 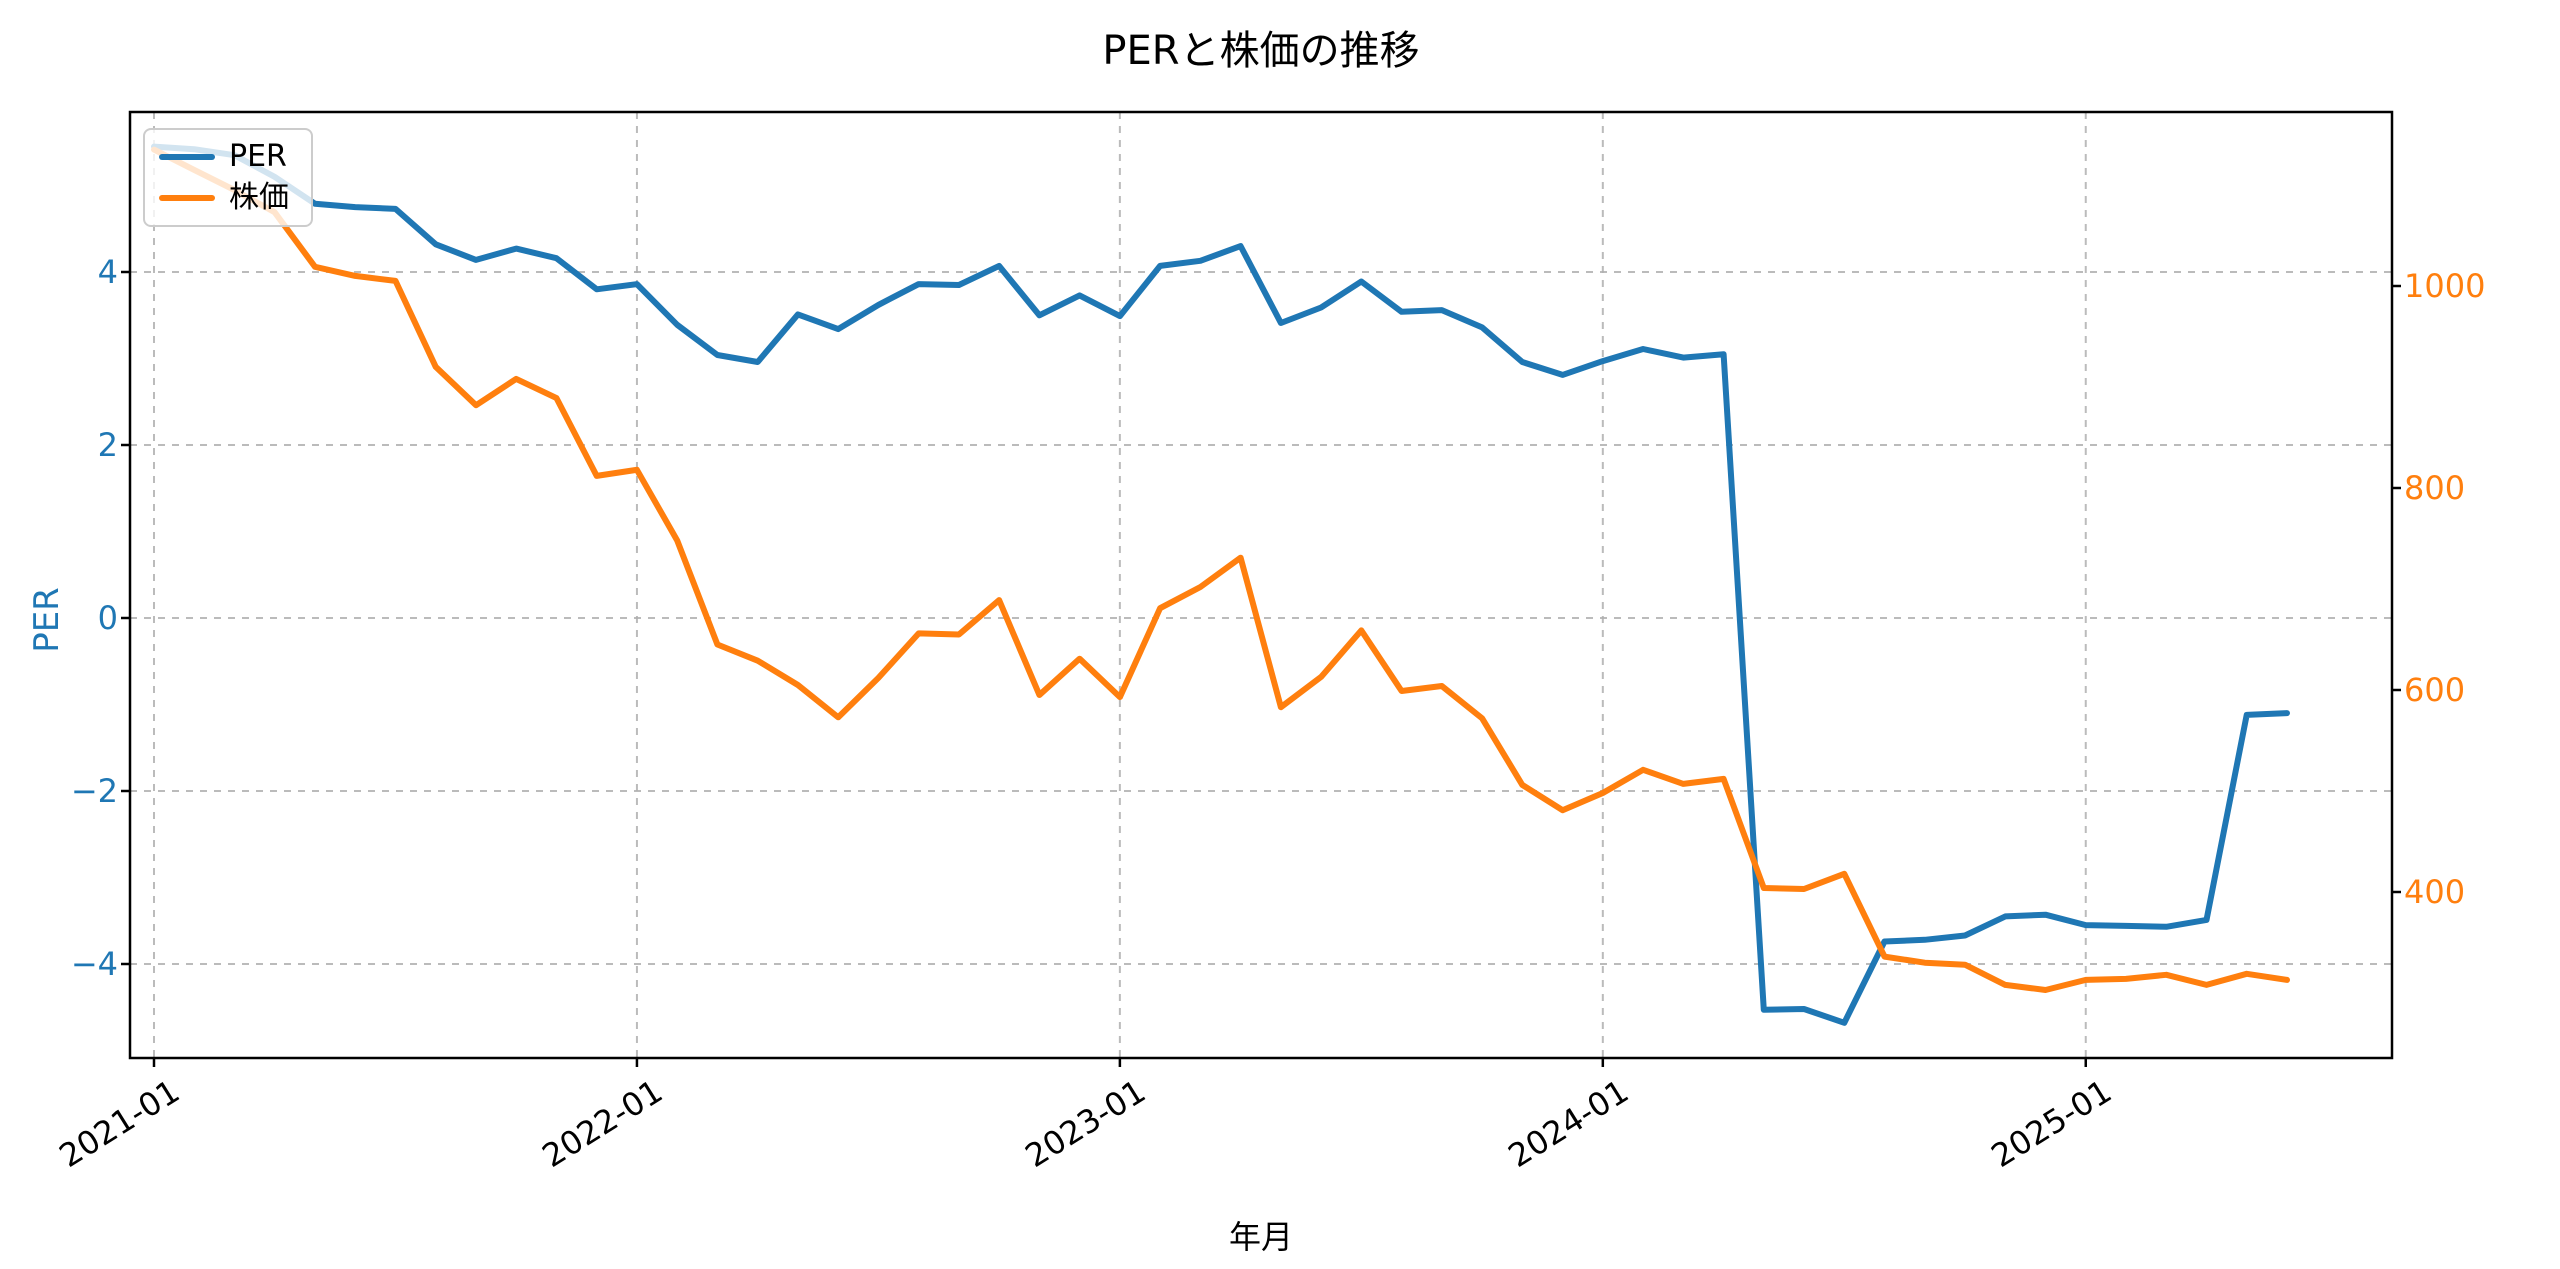 I want to click on left-y-tick-label: 0, so click(x=107, y=618).